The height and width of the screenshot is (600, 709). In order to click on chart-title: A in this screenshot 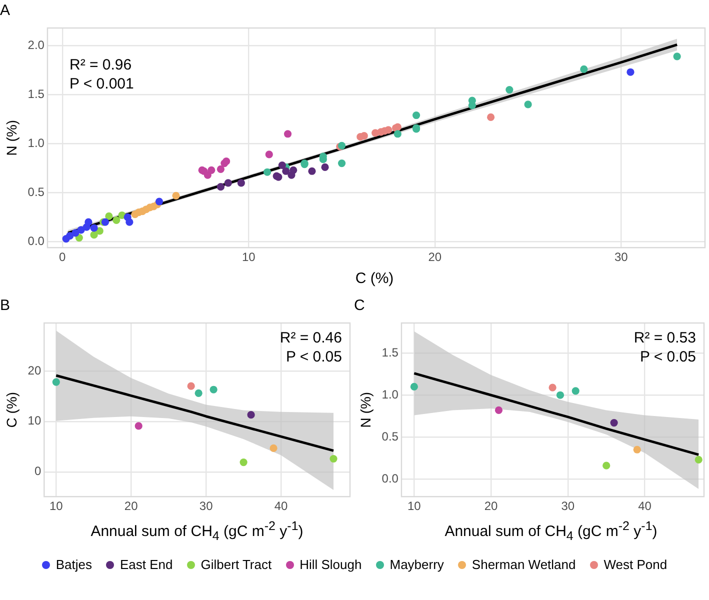, I will do `click(5, 11)`.